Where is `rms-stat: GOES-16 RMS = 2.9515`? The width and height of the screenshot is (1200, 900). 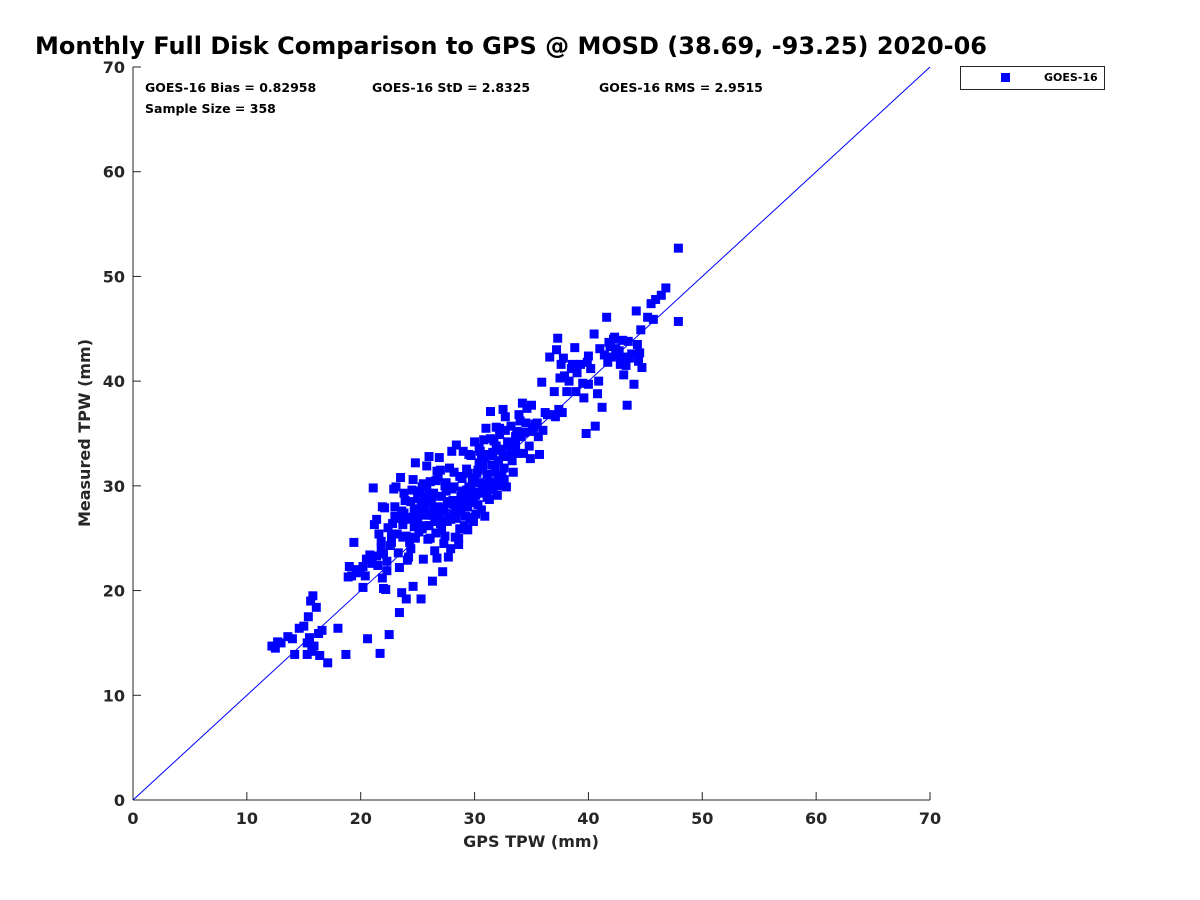
rms-stat: GOES-16 RMS = 2.9515 is located at coordinates (681, 87).